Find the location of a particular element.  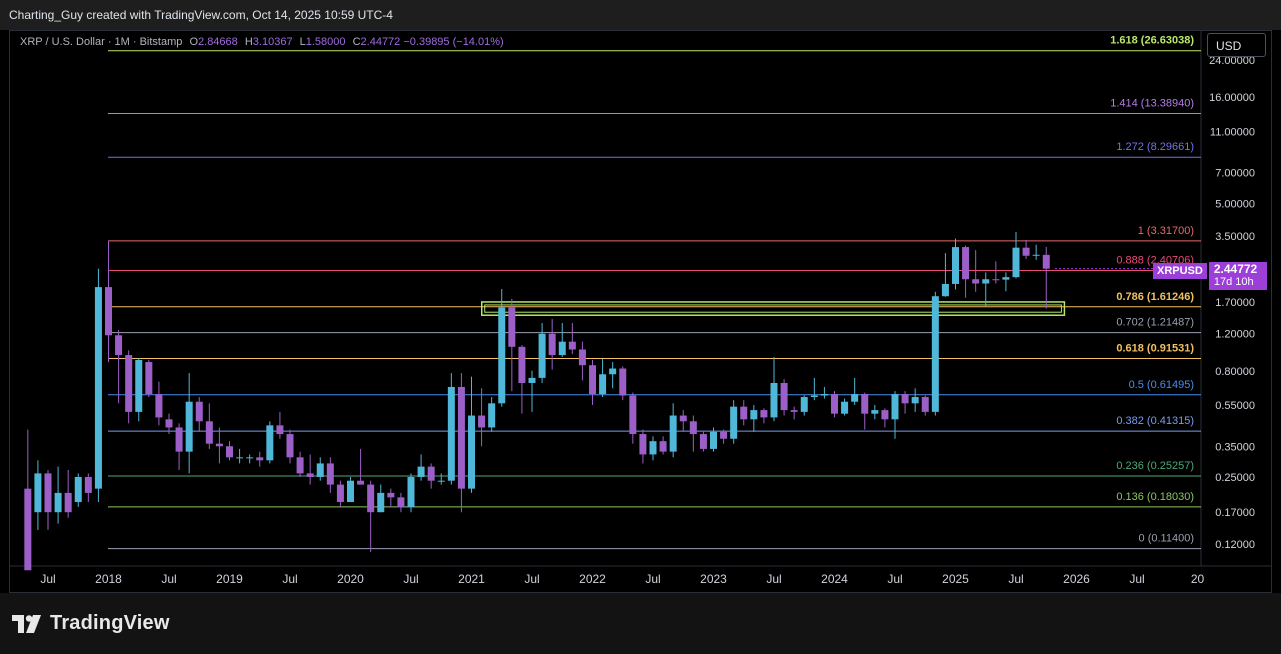

y-tick-1.20000: 1.20000 is located at coordinates (1235, 335).